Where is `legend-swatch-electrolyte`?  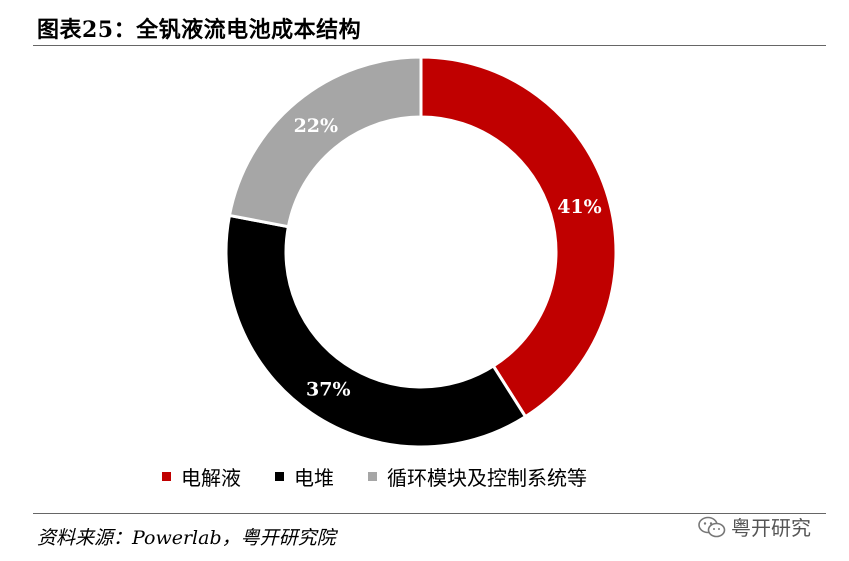
legend-swatch-electrolyte is located at coordinates (166, 476).